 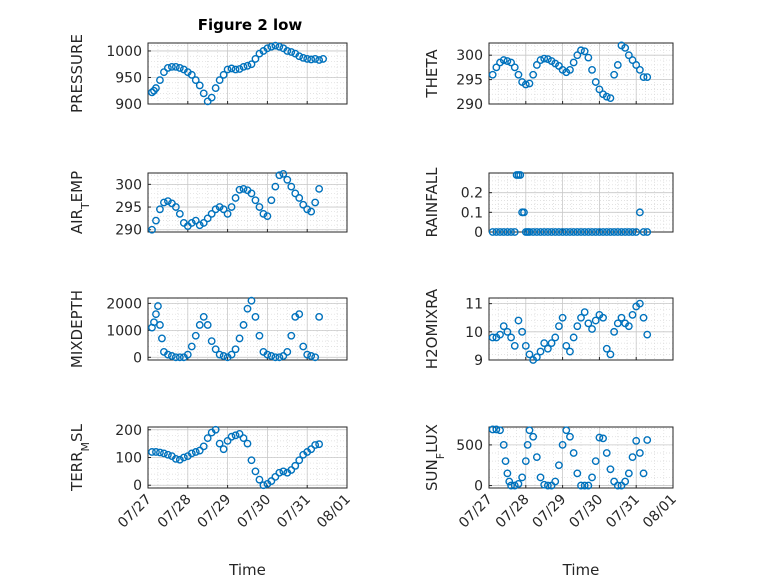 I want to click on y-tick-label: 0.2, so click(x=472, y=194).